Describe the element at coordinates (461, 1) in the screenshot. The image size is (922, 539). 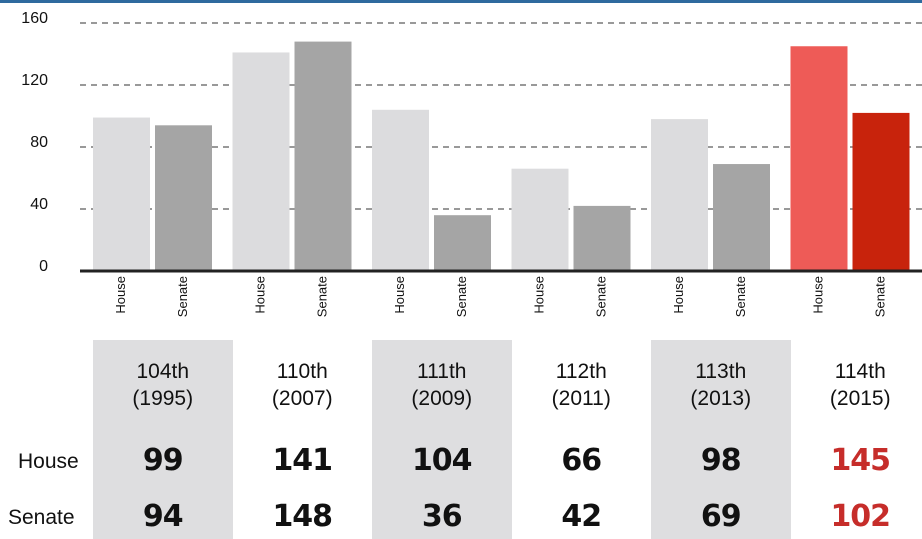
I see `top-rule` at that location.